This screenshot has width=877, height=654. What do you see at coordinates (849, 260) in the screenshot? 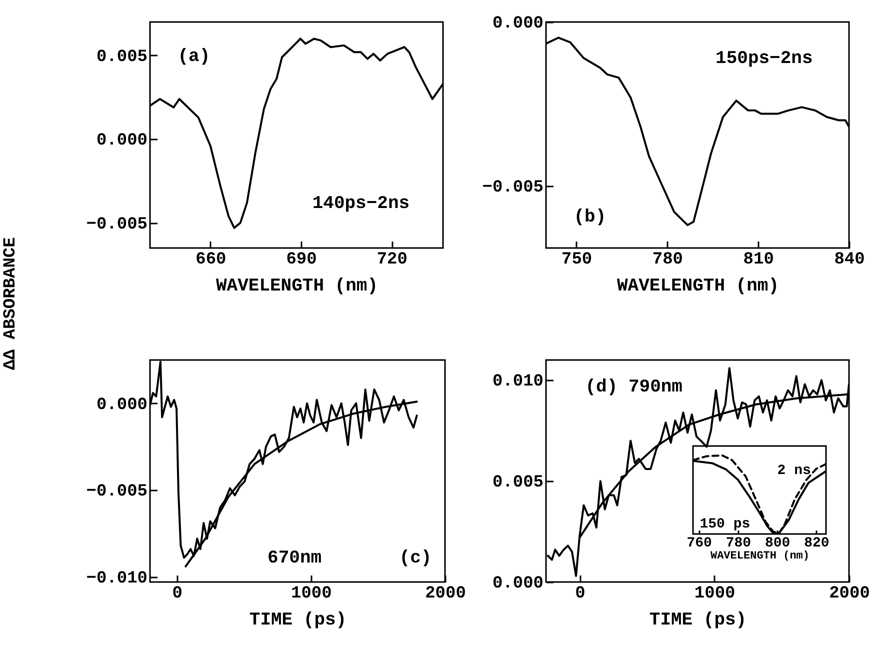
I see `x-tick-label: 840` at bounding box center [849, 260].